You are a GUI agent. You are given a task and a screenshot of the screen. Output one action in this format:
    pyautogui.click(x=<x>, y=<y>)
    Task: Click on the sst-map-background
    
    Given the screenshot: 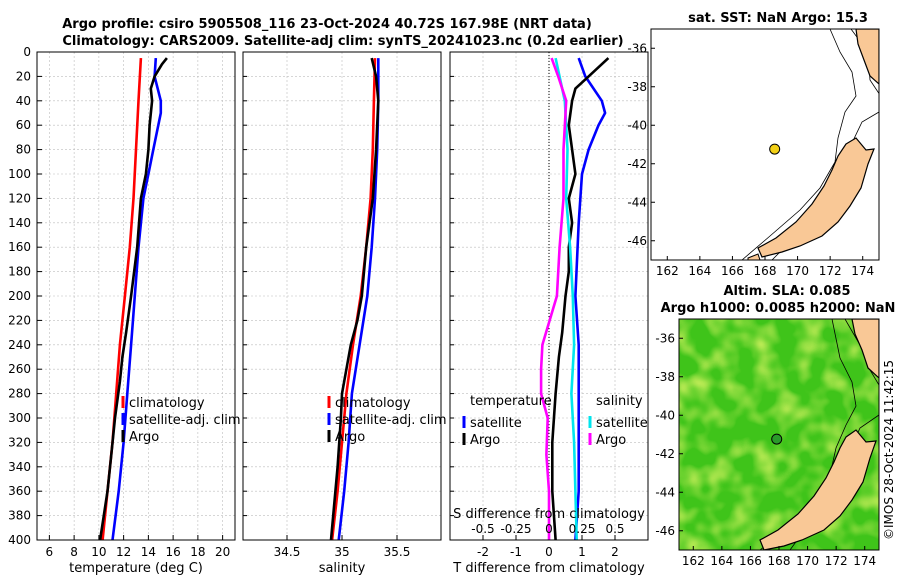 What is the action you would take?
    pyautogui.click(x=765, y=144)
    